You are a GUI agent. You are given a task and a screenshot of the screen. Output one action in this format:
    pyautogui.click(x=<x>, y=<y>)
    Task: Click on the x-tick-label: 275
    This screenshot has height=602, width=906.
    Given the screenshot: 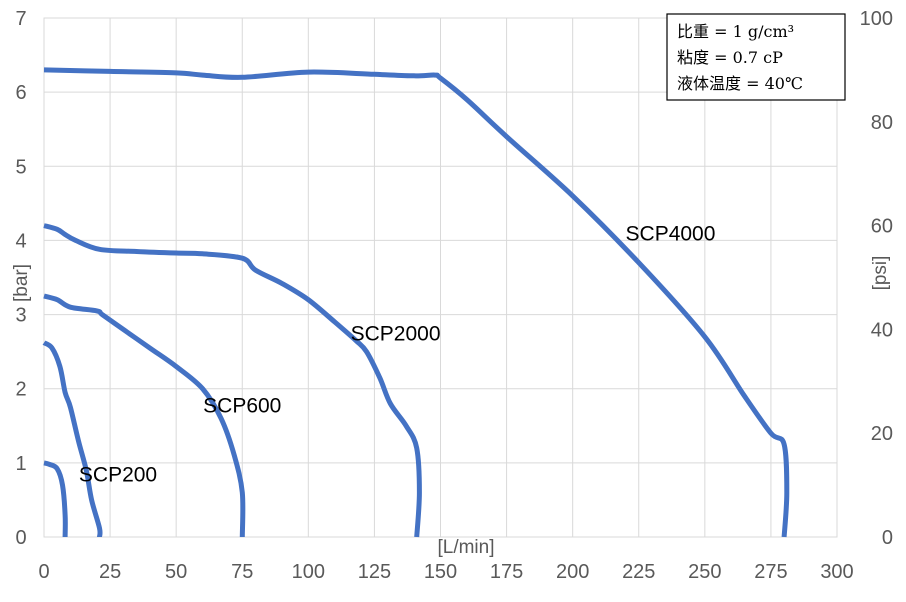 What is the action you would take?
    pyautogui.click(x=770, y=572)
    